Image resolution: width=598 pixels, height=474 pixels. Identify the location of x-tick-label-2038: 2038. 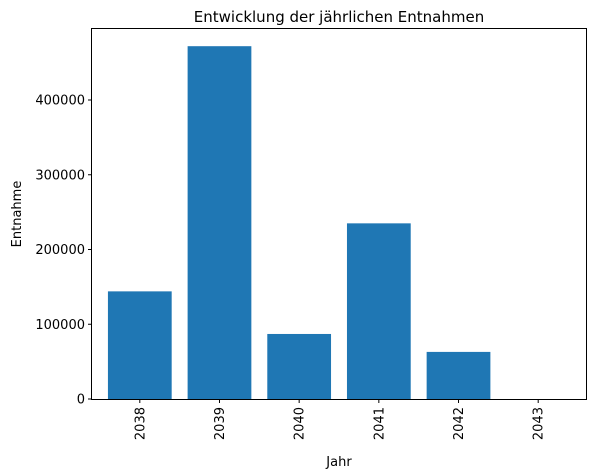
(140, 423).